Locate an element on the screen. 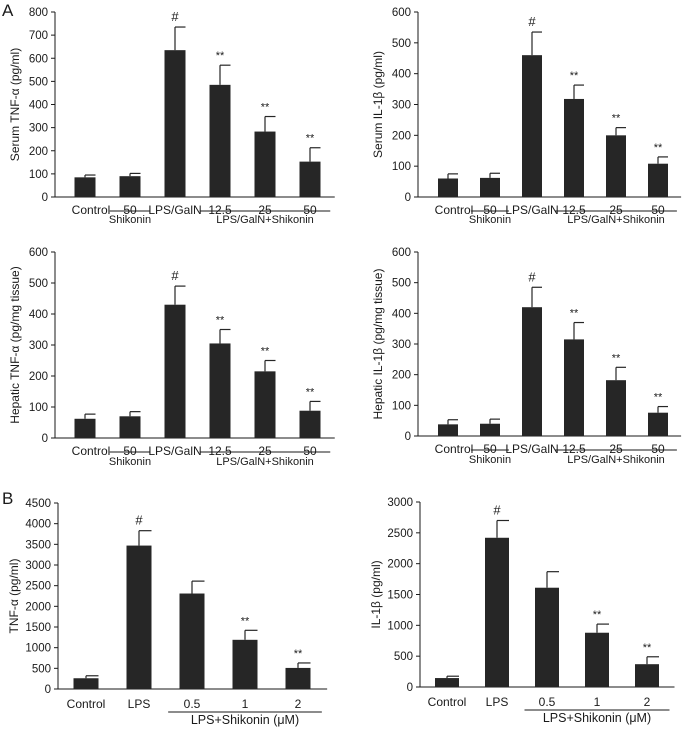 The height and width of the screenshot is (741, 700). group-label: LPS/GalN+Shikonin is located at coordinates (265, 220).